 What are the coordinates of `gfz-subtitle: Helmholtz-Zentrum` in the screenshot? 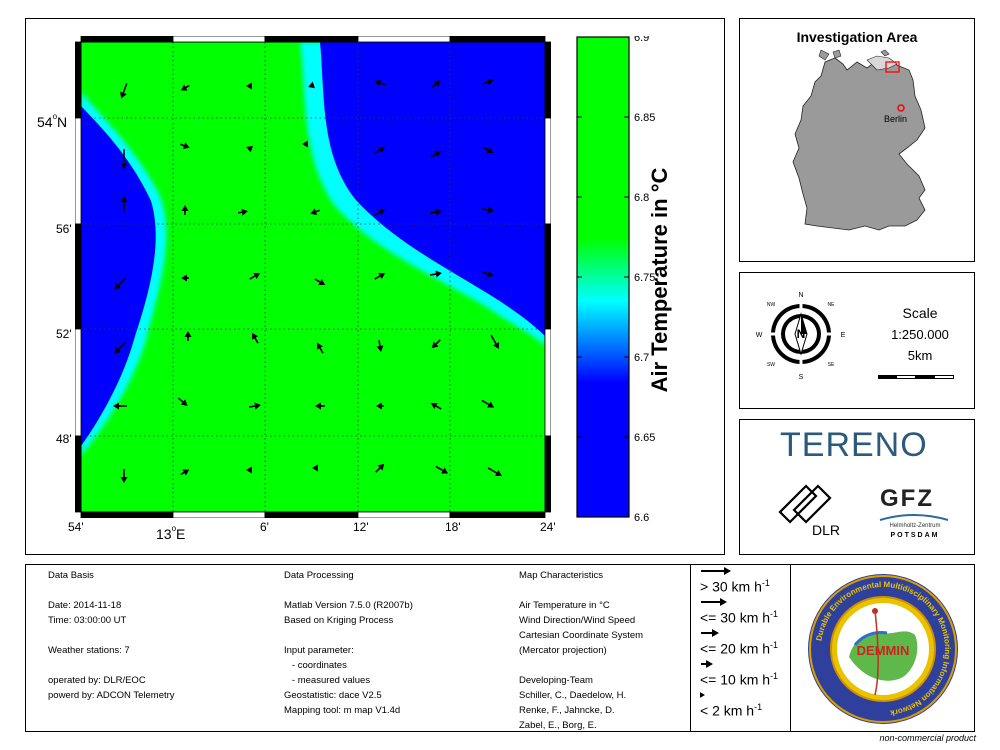 It's located at (915, 526).